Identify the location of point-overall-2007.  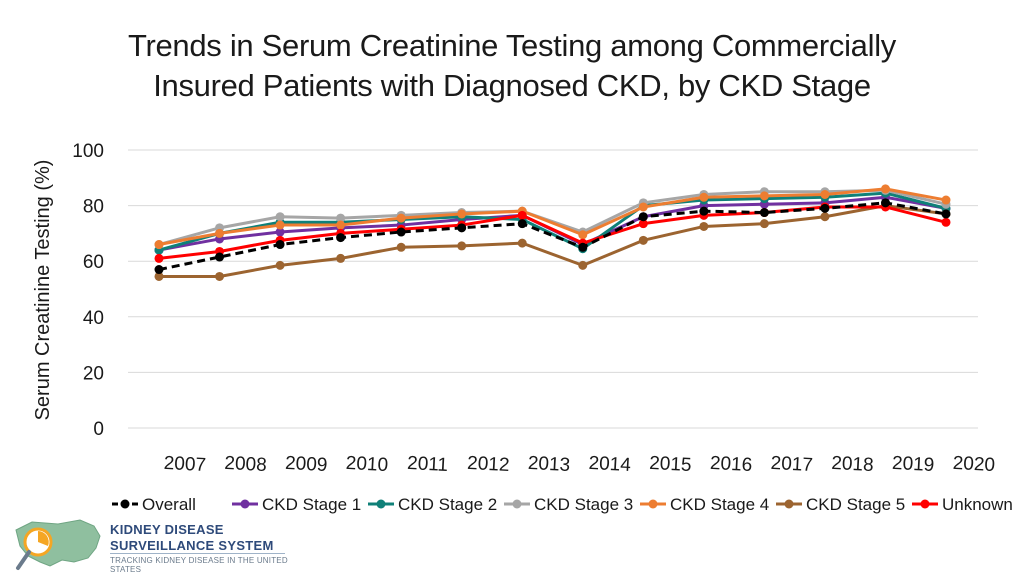
(159, 270).